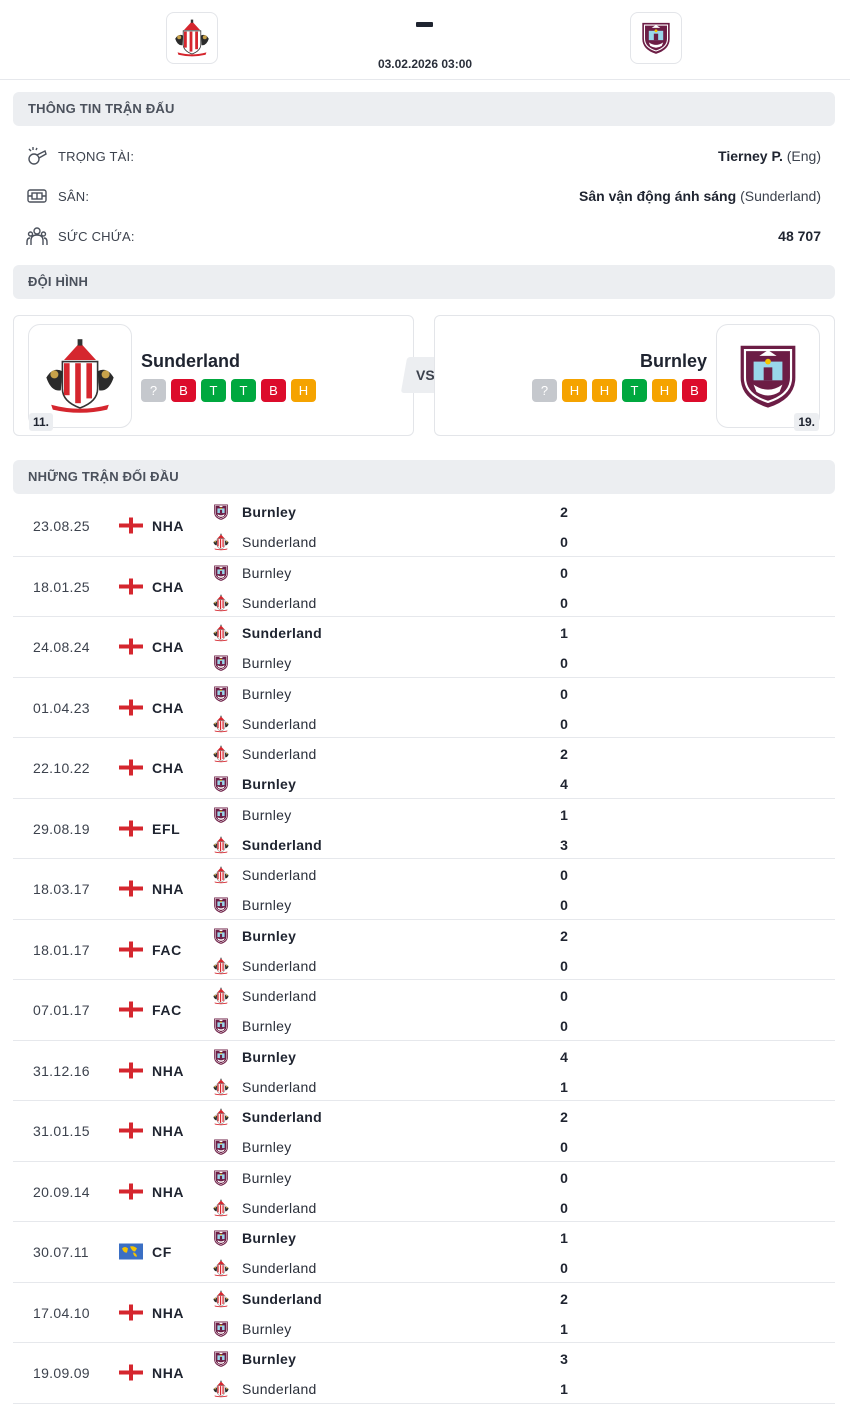 This screenshot has width=850, height=1411. I want to click on h2h-match-row: 07.01.17 FAC Sunderland Burnley 0 0, so click(424, 1010).